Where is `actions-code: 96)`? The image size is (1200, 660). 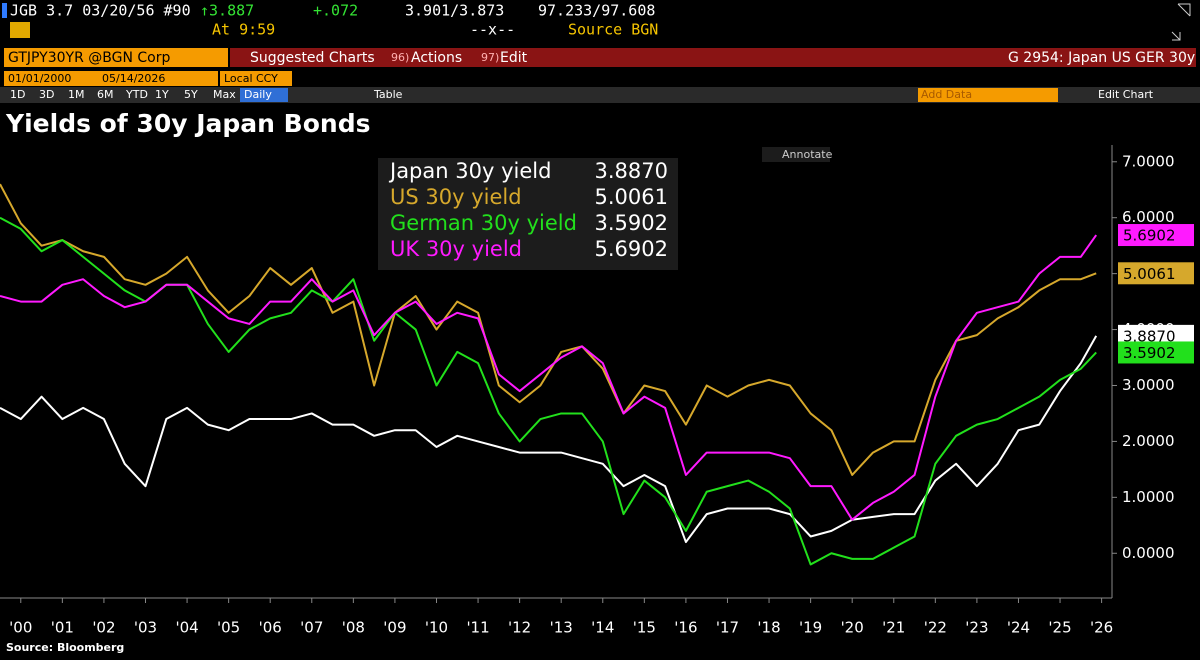 actions-code: 96) is located at coordinates (400, 57).